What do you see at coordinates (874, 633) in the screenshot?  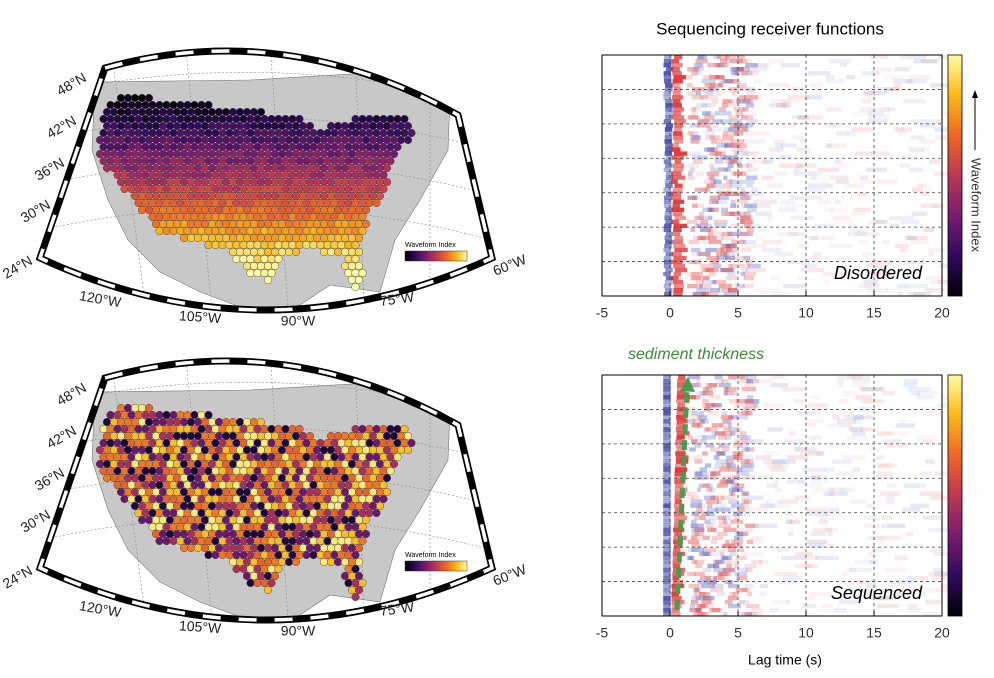 I see `x-tick-label: 15` at bounding box center [874, 633].